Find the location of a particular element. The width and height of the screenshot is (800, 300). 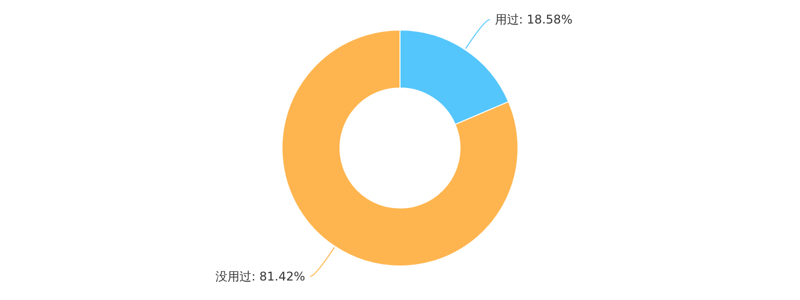

donut-slice is located at coordinates (455, 77).